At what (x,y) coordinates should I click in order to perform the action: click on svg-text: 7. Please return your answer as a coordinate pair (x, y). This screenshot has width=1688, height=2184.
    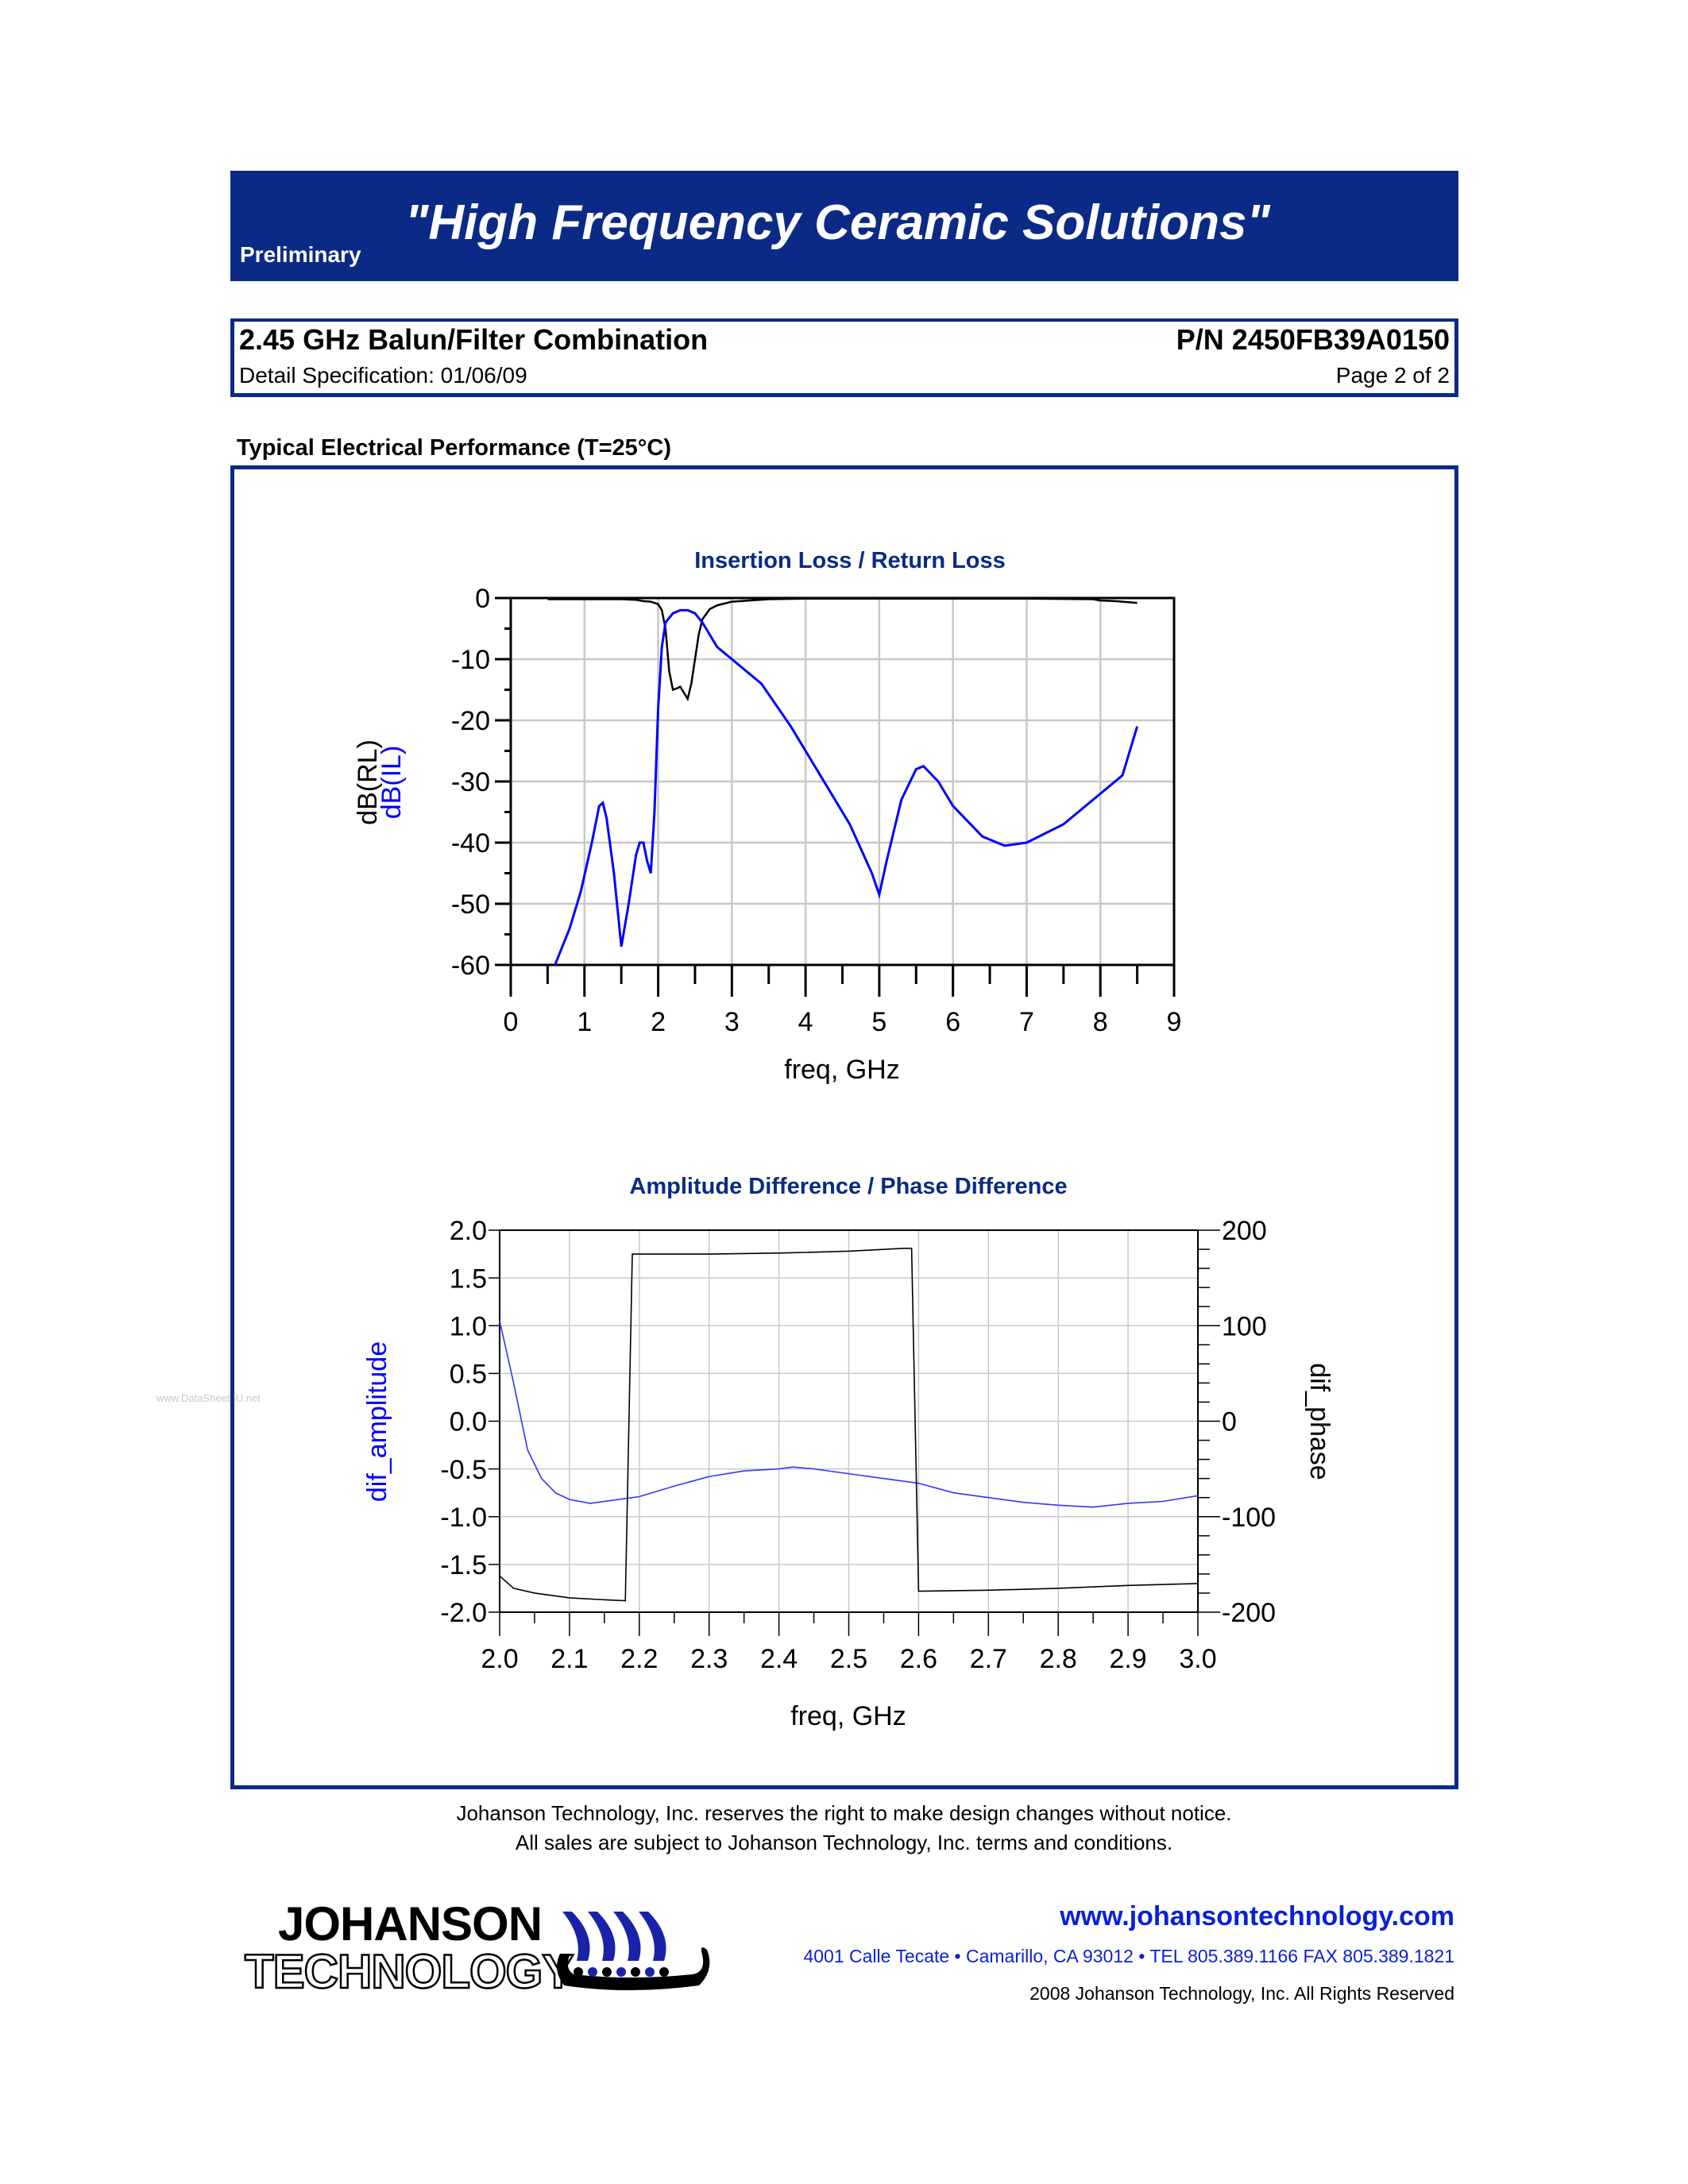
    Looking at the image, I should click on (1026, 1022).